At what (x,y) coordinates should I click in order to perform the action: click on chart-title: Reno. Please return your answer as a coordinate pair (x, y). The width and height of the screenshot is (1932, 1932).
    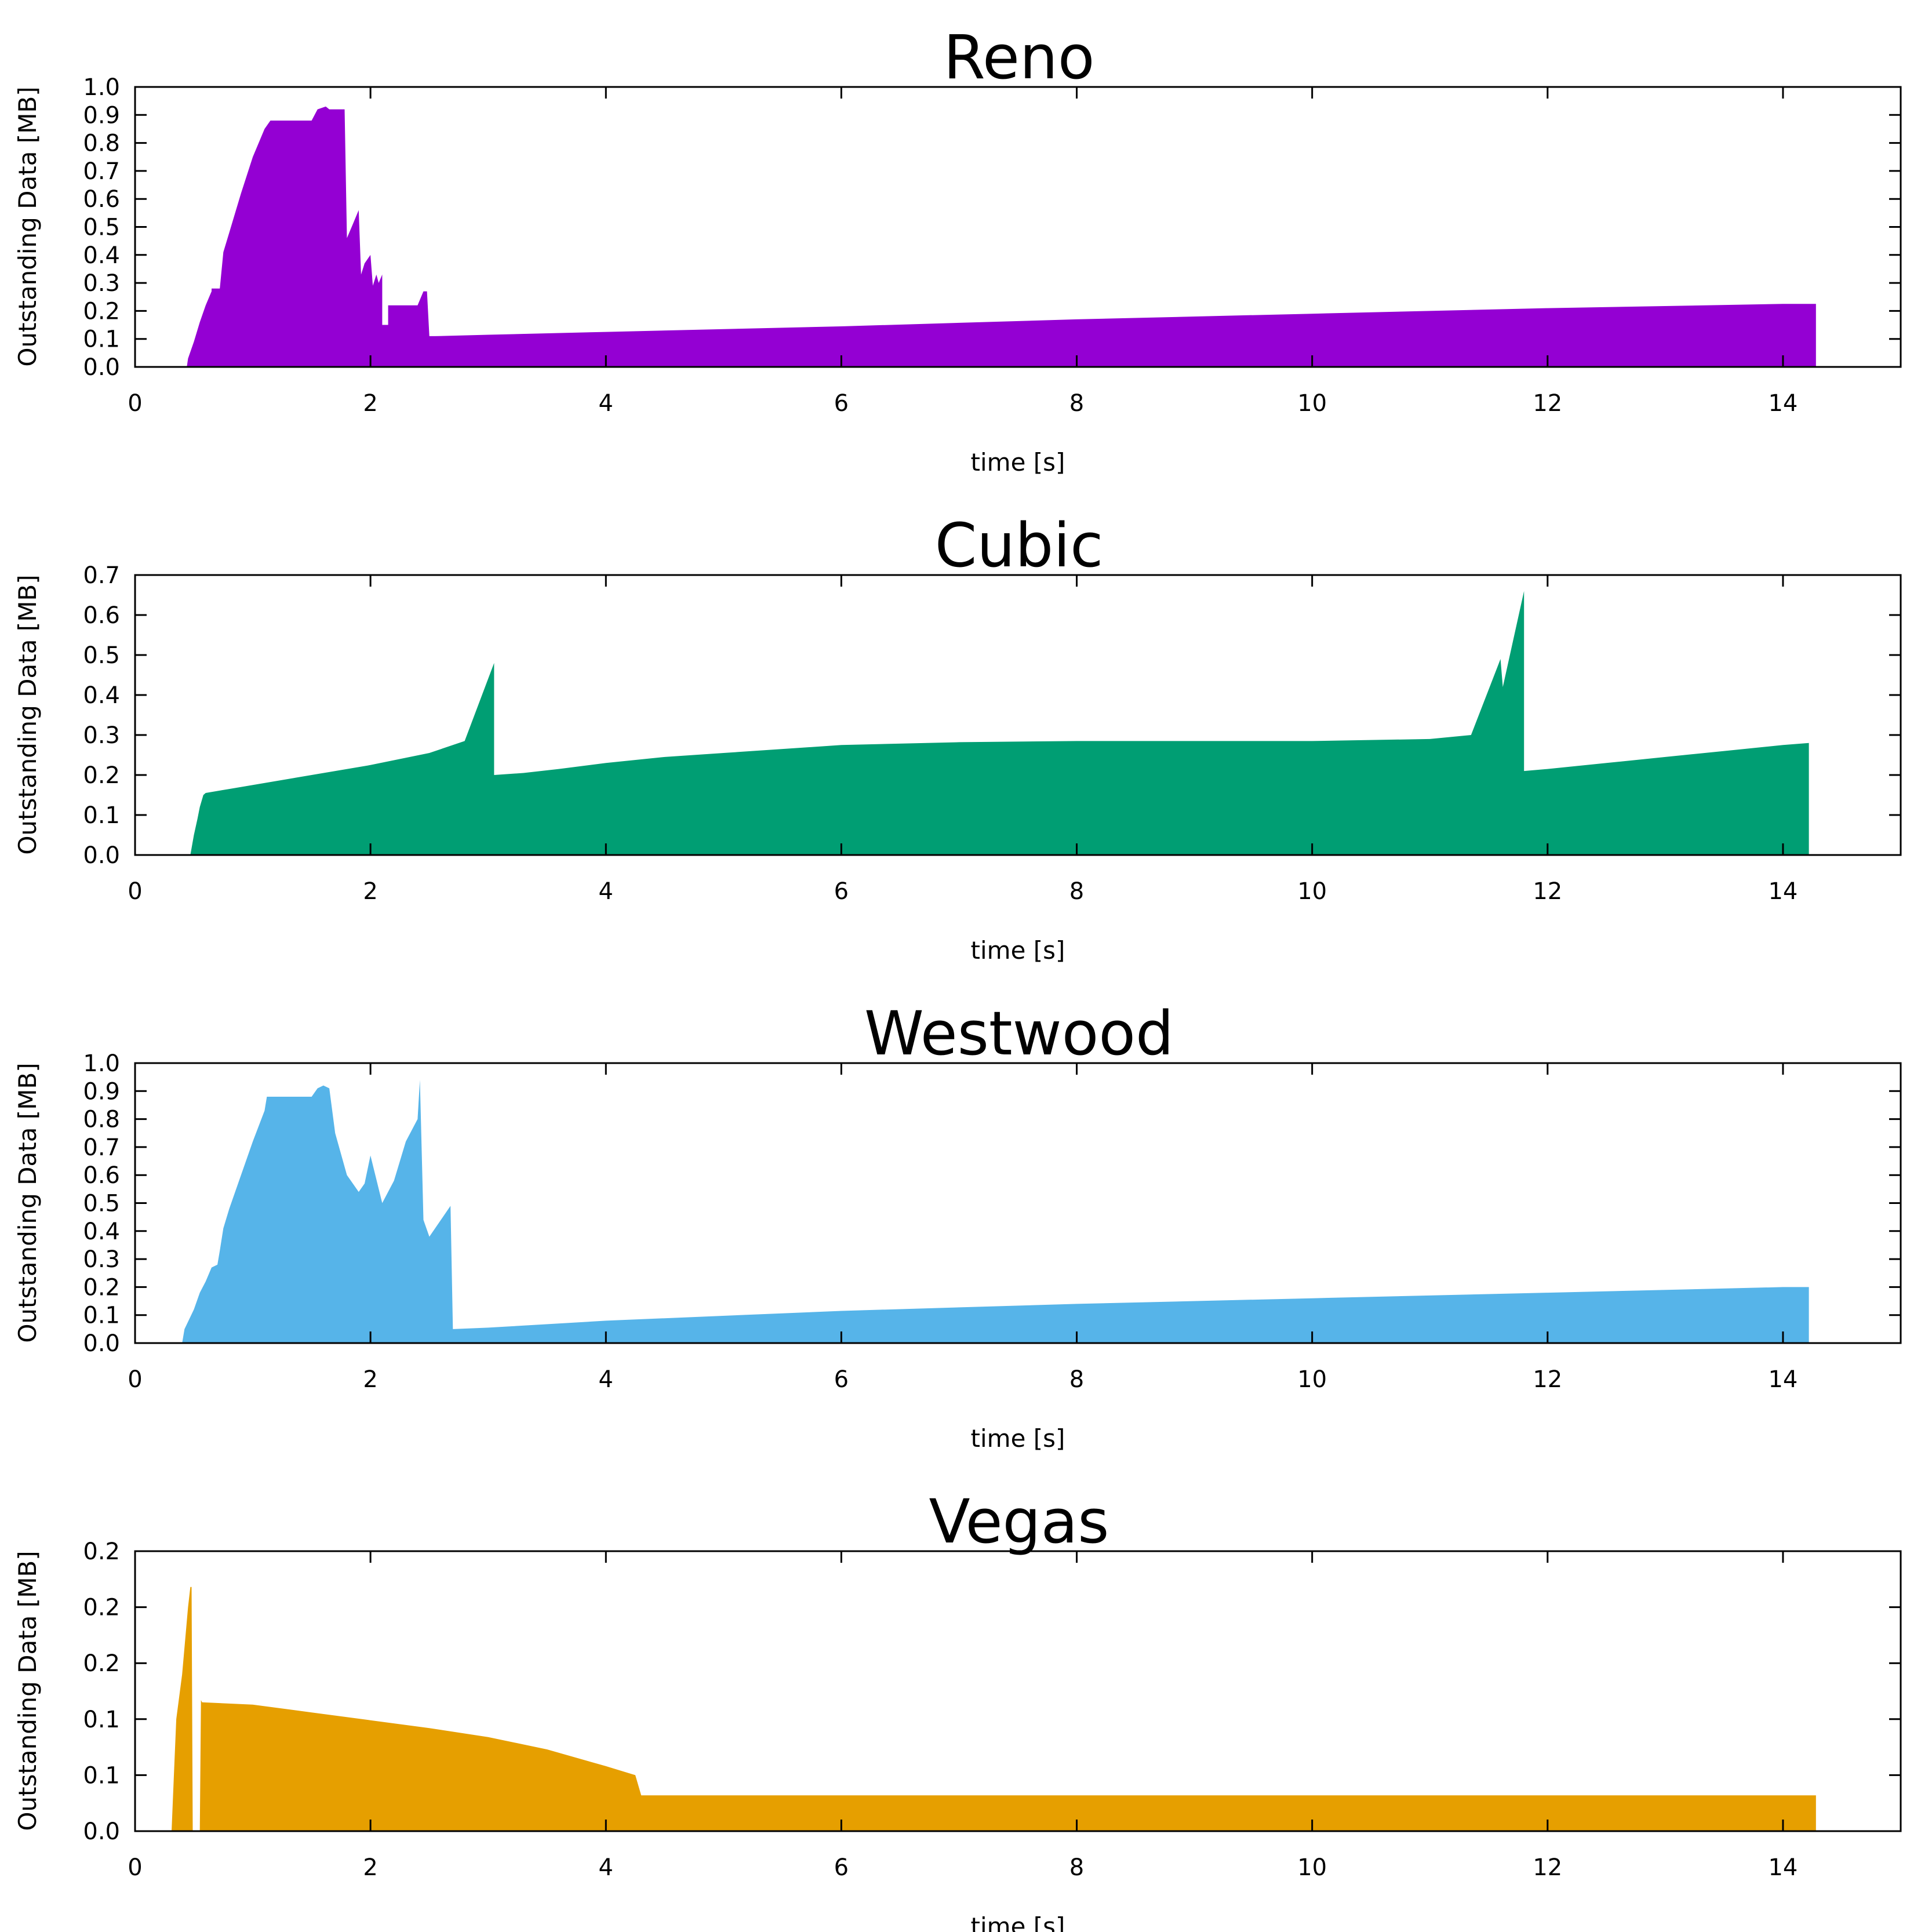
    Looking at the image, I should click on (1018, 57).